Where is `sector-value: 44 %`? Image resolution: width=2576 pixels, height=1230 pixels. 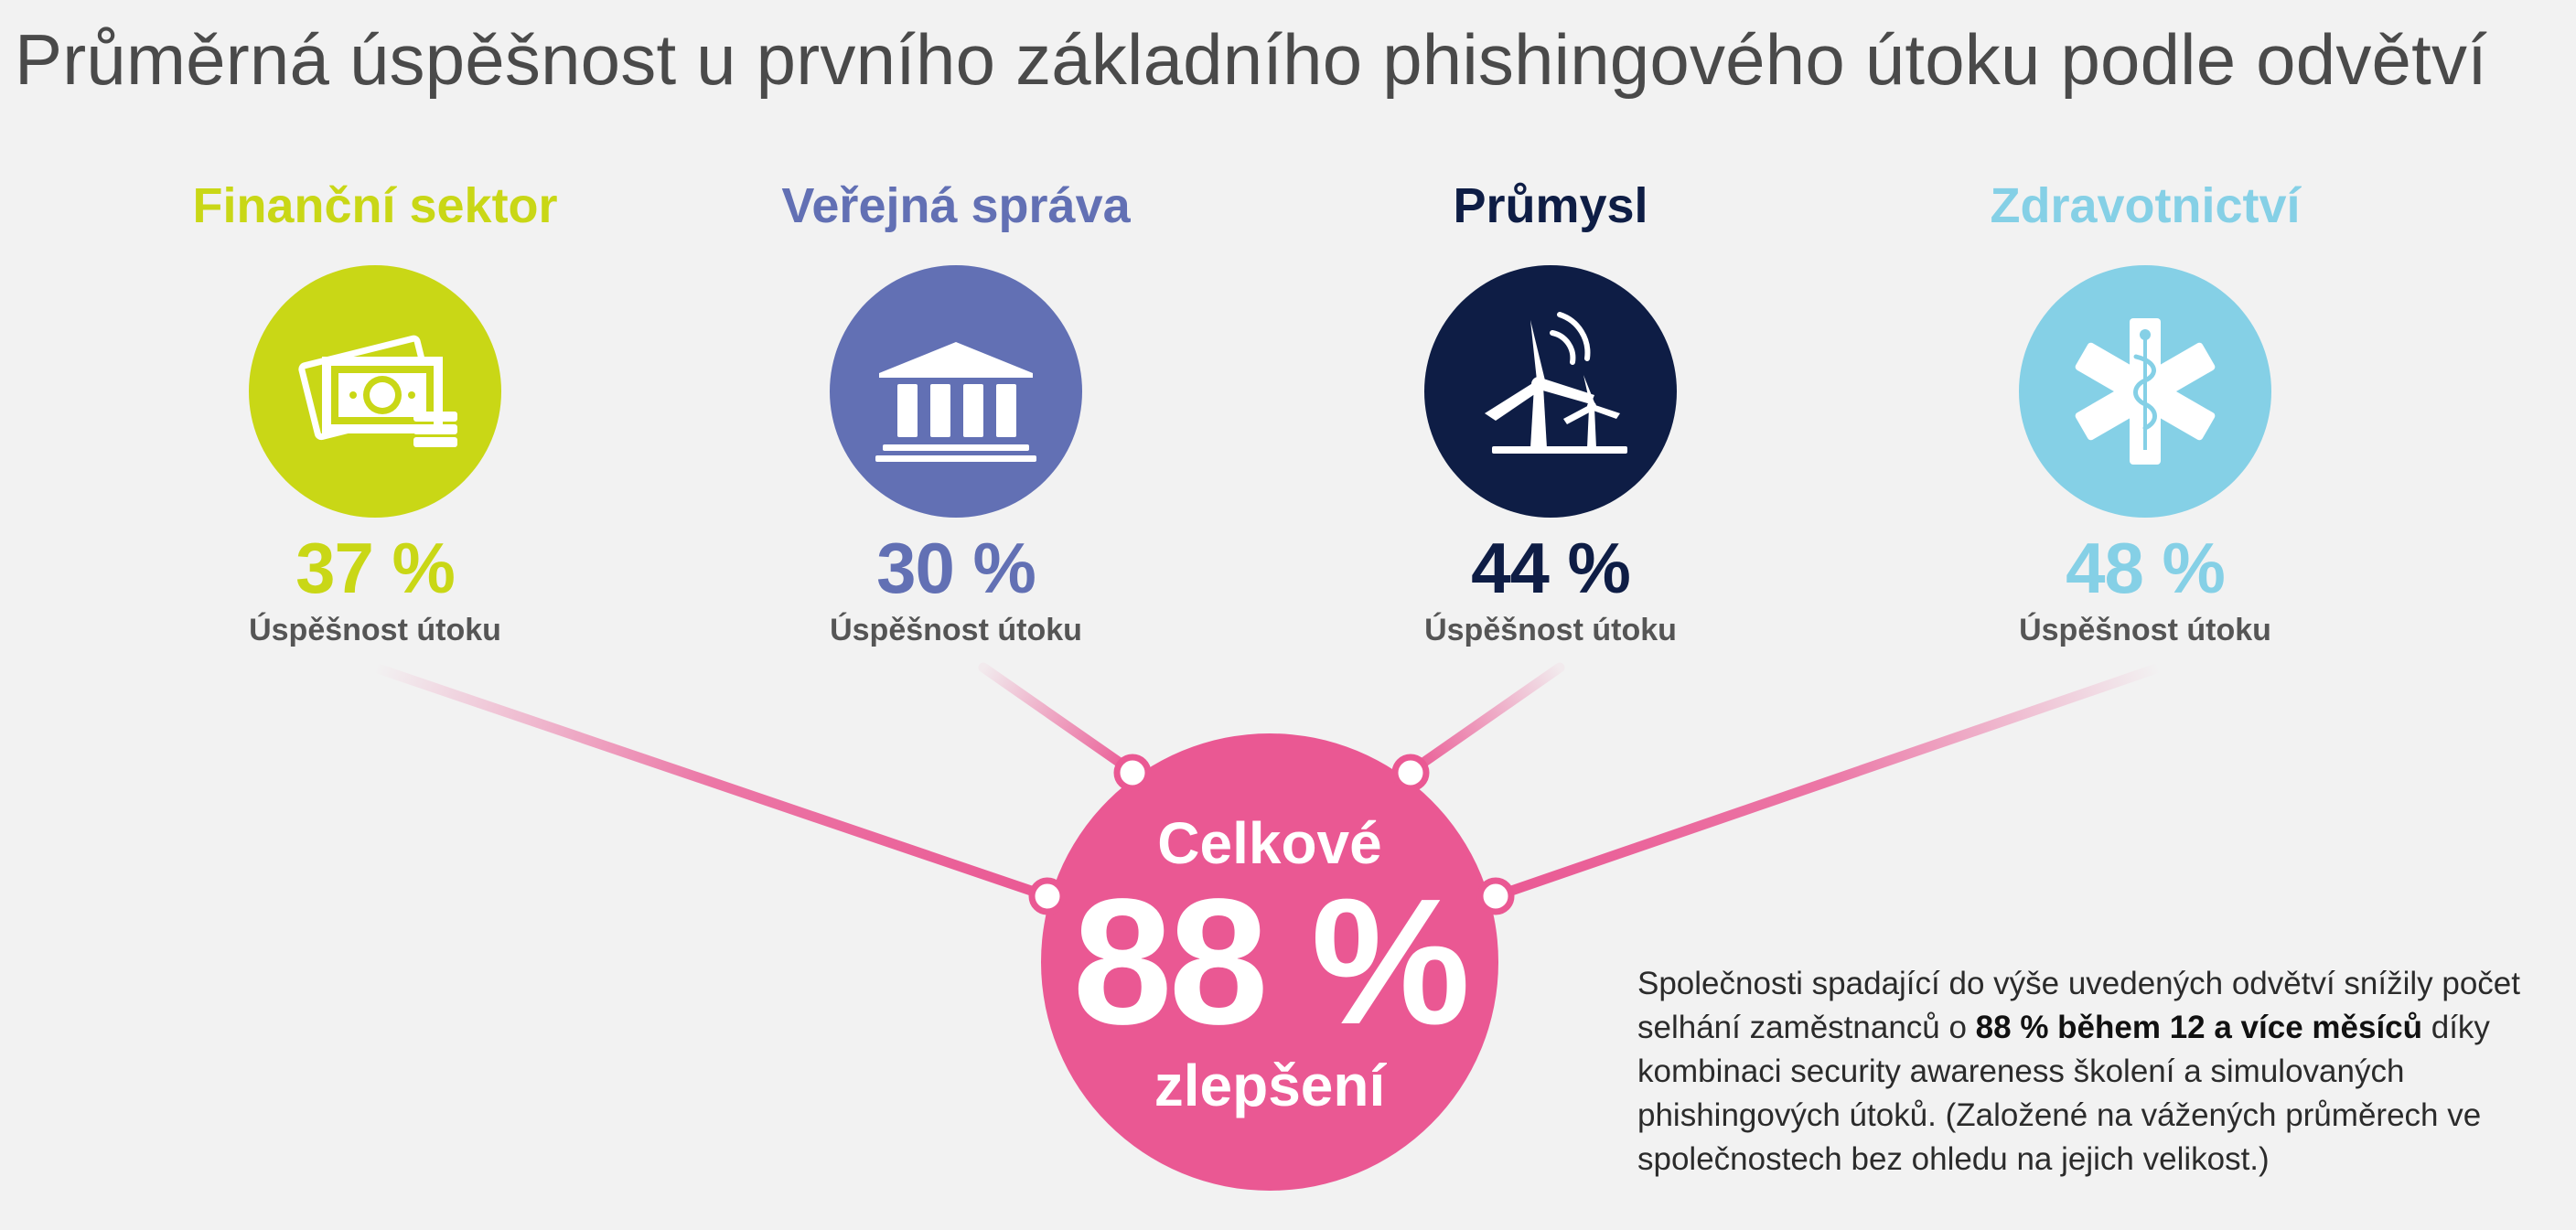 sector-value: 44 % is located at coordinates (1551, 568).